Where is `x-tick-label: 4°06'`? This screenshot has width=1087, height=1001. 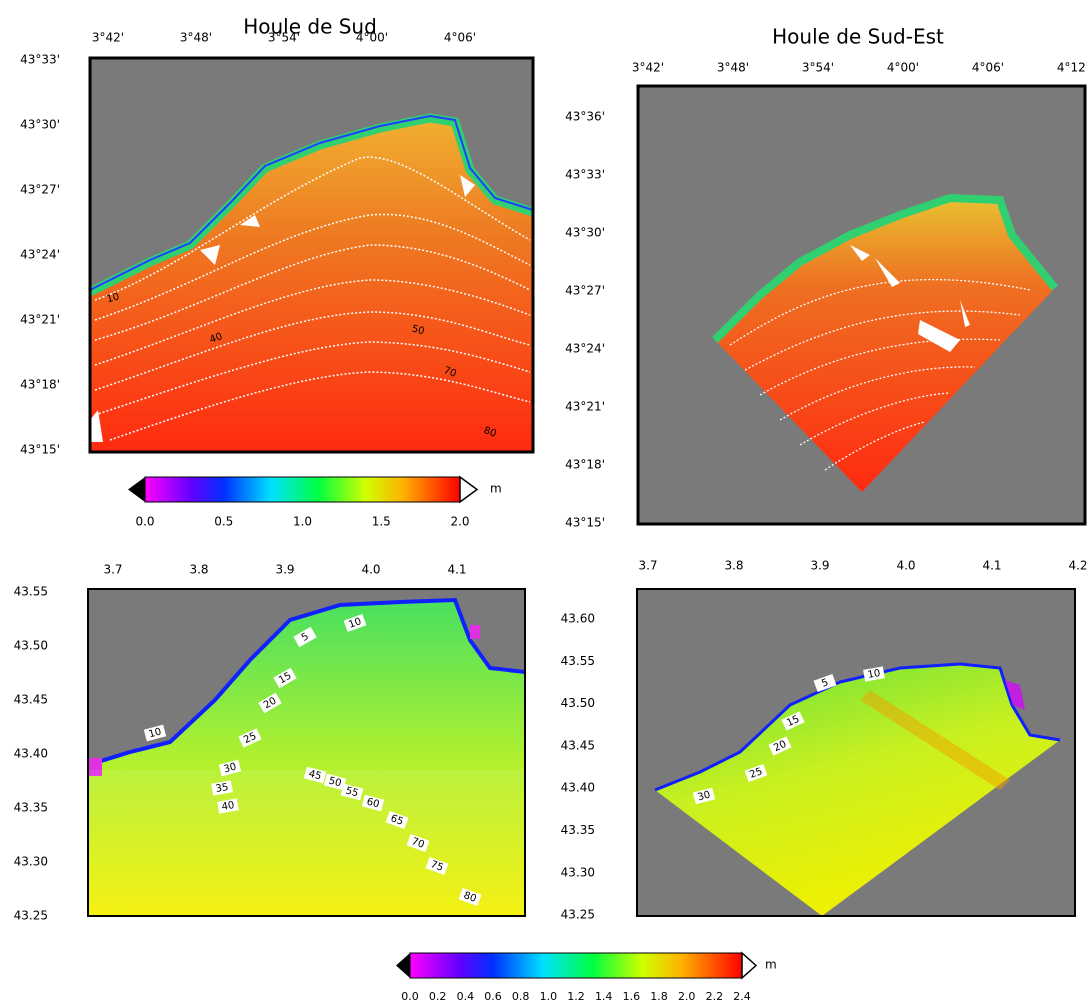
x-tick-label: 4°06' is located at coordinates (988, 68).